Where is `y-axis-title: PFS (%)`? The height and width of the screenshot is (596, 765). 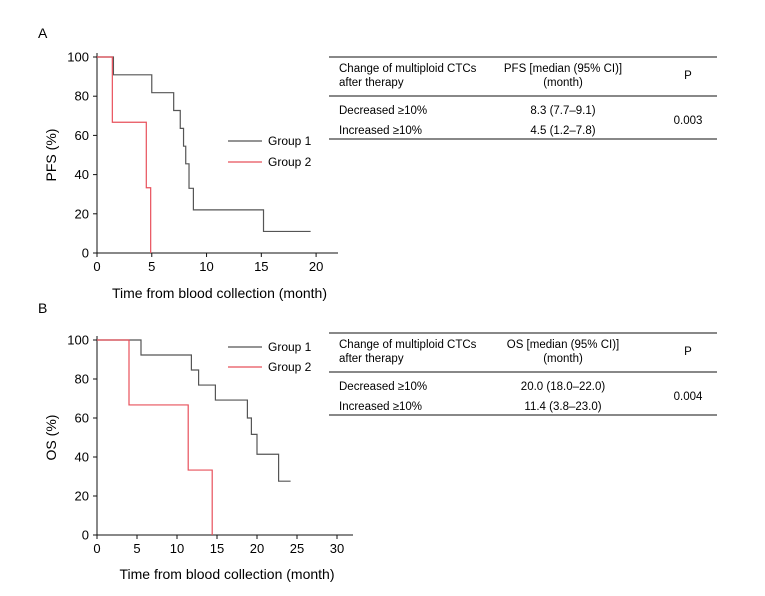
y-axis-title: PFS (%) is located at coordinates (51, 155).